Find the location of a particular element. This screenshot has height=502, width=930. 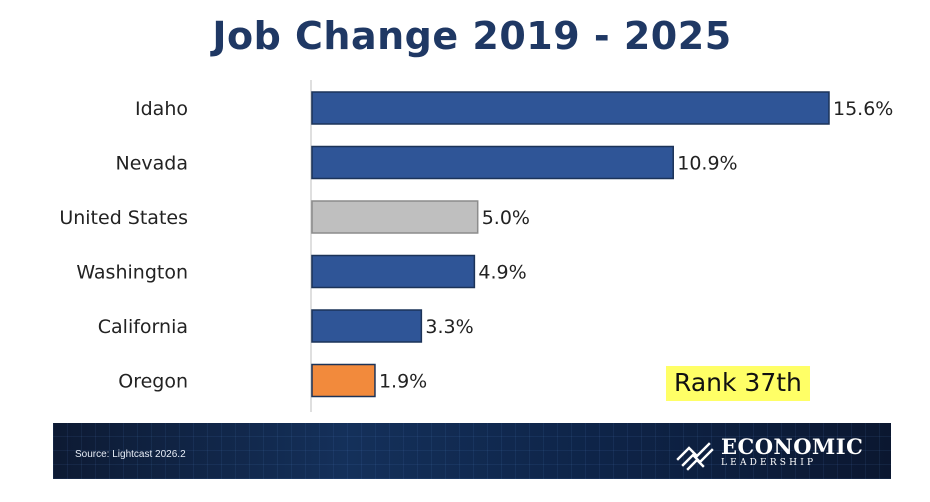

footer-texture is located at coordinates (472, 451).